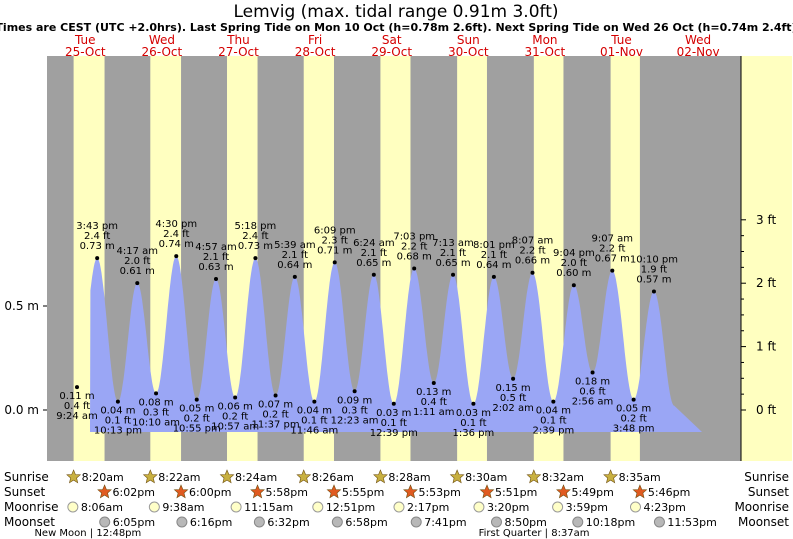 The width and height of the screenshot is (793, 539). I want to click on high-tide-label: 2.3 ft, so click(335, 240).